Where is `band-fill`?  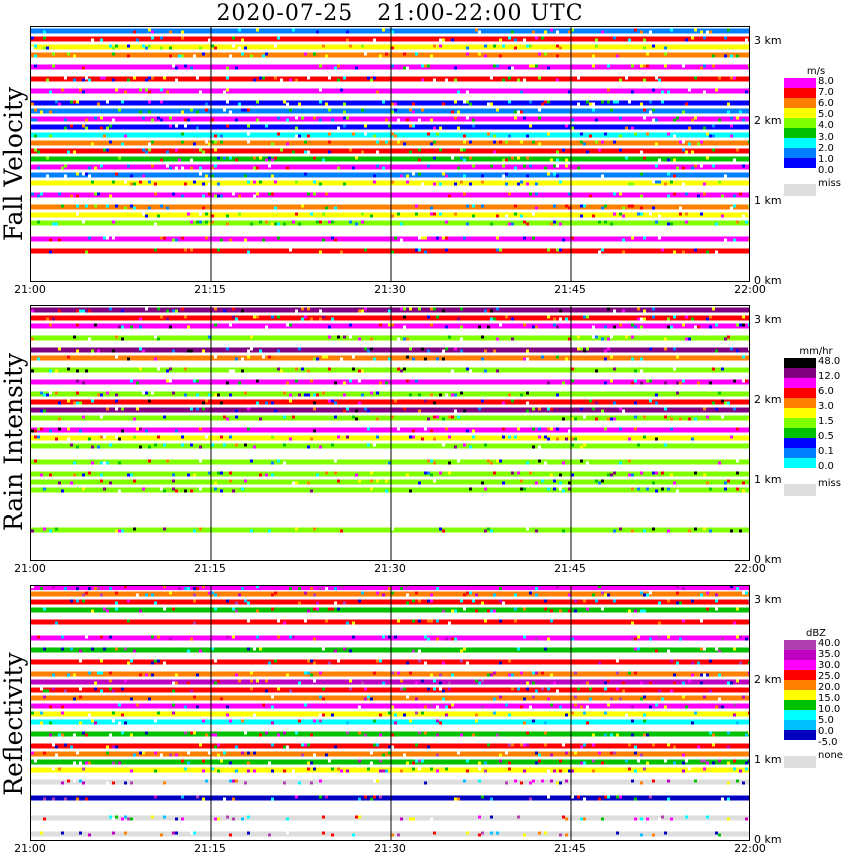 band-fill is located at coordinates (390, 834).